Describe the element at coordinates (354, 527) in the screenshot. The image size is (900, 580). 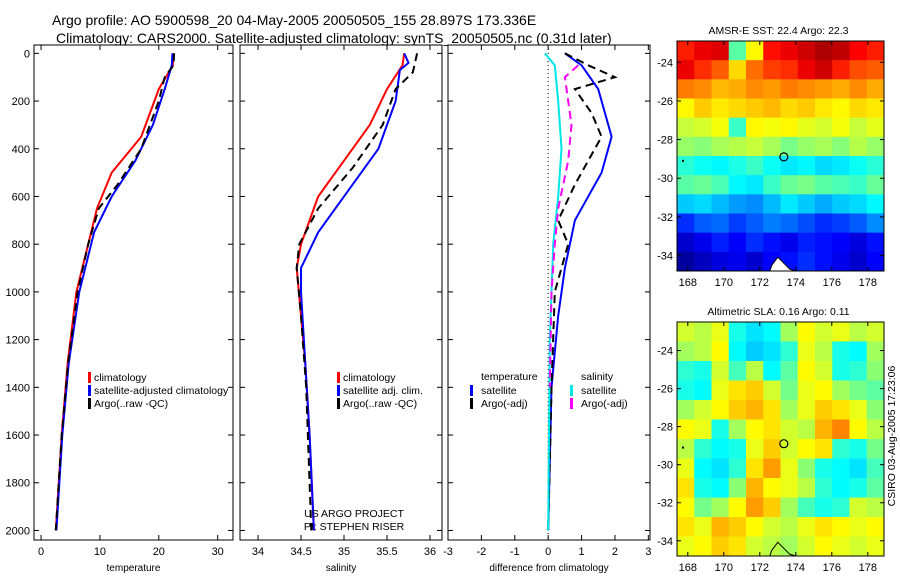
I see `credit-pi: PI: STEPHEN RISER` at that location.